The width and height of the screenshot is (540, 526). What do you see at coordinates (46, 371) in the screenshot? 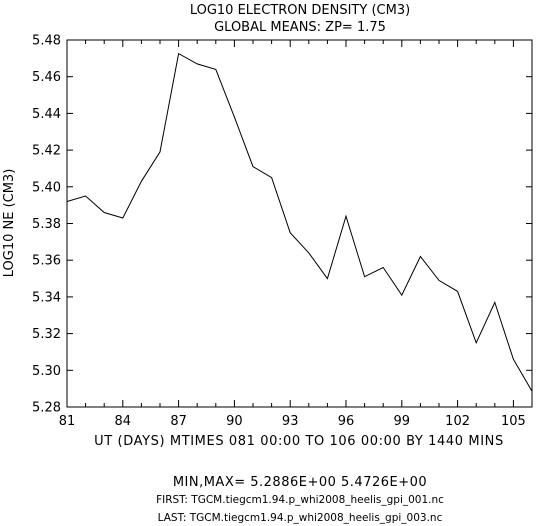
I see `y-tick-label: 5.30` at bounding box center [46, 371].